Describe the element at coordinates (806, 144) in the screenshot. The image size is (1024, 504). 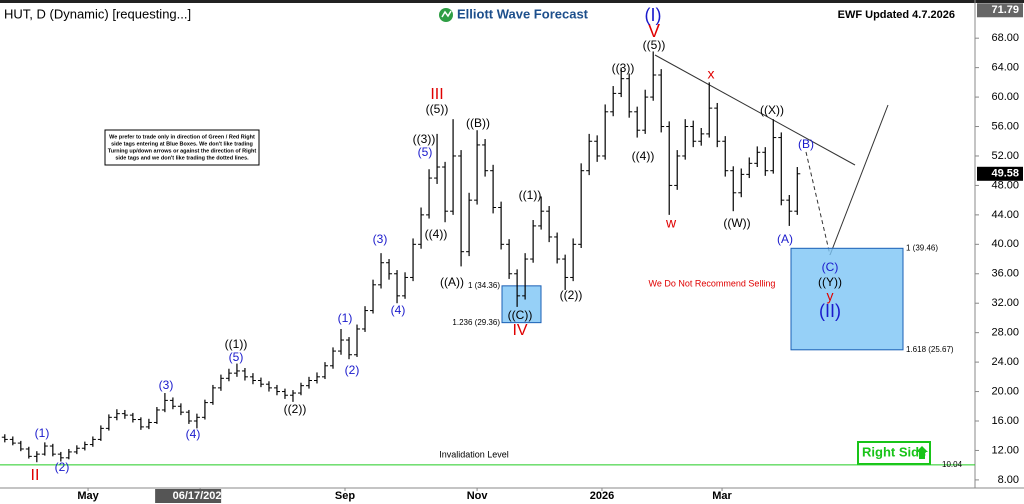
I see `wave-label: (B)` at that location.